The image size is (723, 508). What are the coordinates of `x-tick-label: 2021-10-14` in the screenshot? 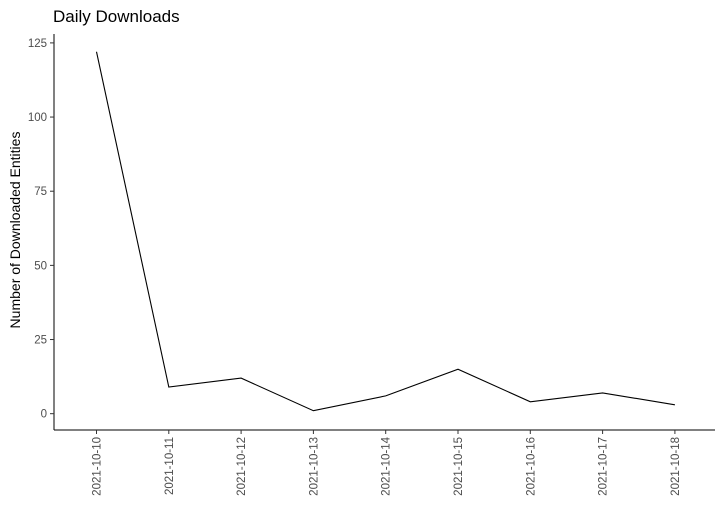 It's located at (387, 465).